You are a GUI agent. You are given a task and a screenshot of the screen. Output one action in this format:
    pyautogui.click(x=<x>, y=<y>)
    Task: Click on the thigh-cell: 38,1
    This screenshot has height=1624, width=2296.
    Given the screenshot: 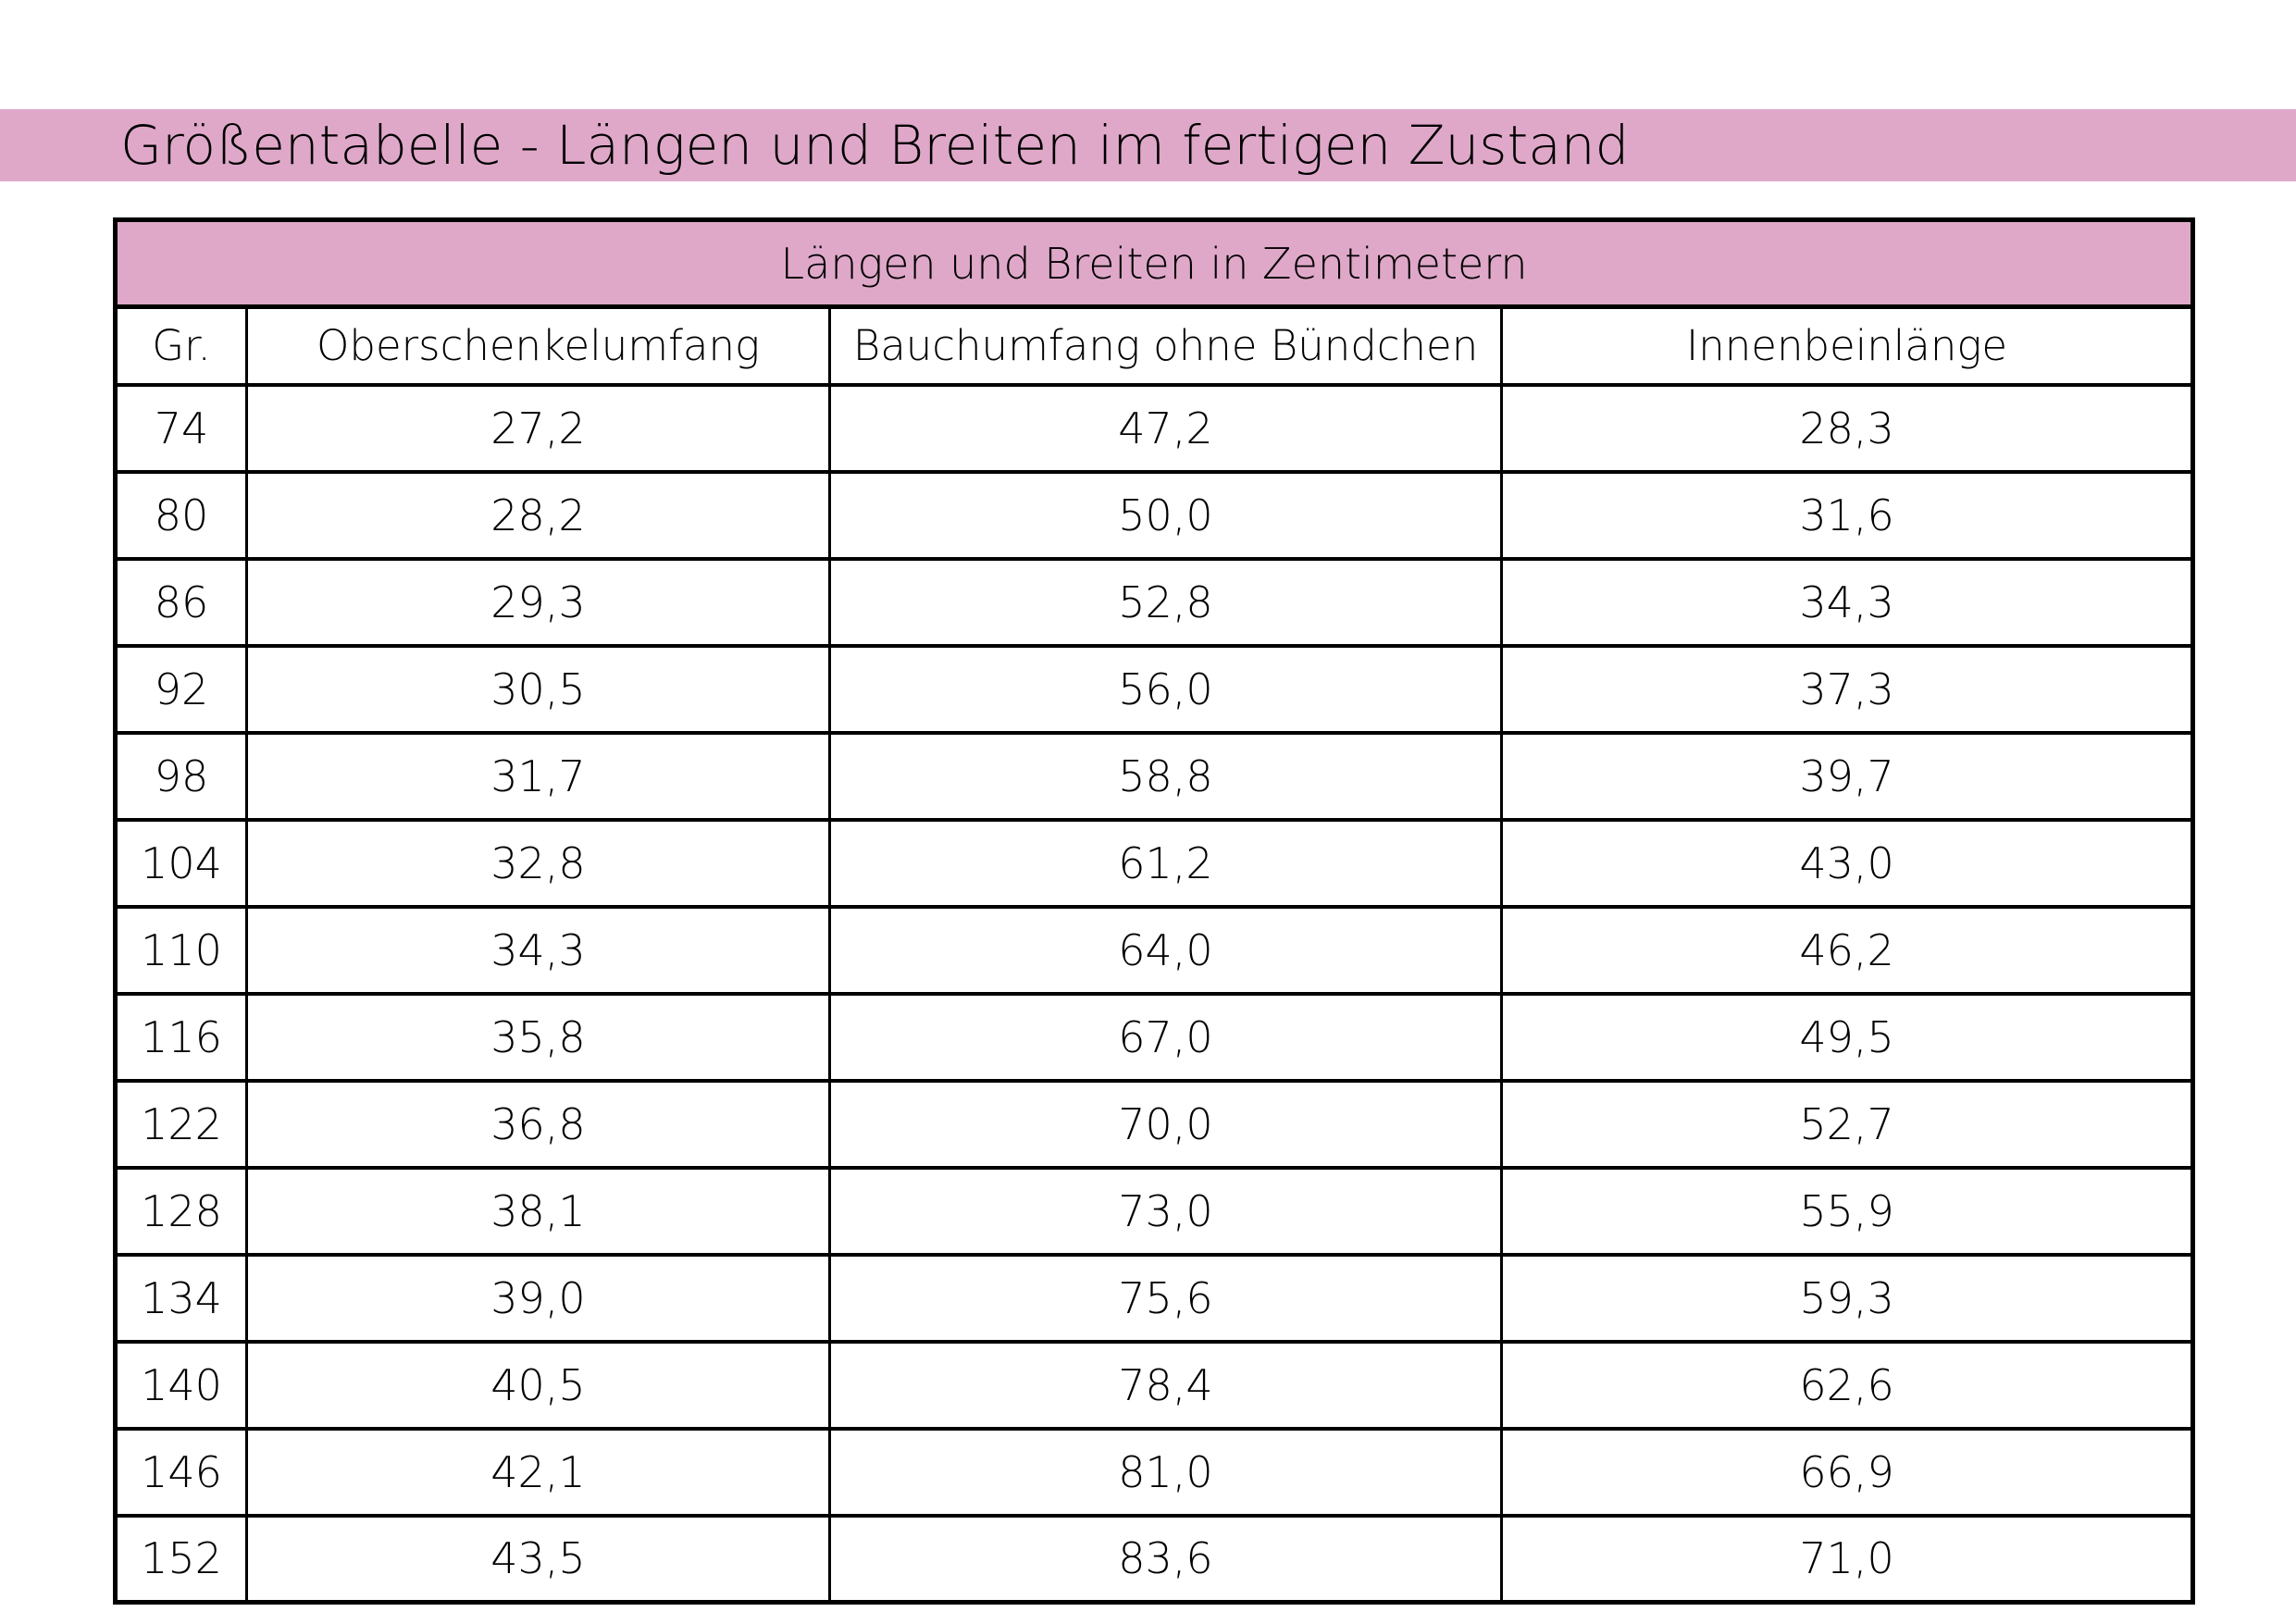 What is the action you would take?
    pyautogui.click(x=538, y=1211)
    